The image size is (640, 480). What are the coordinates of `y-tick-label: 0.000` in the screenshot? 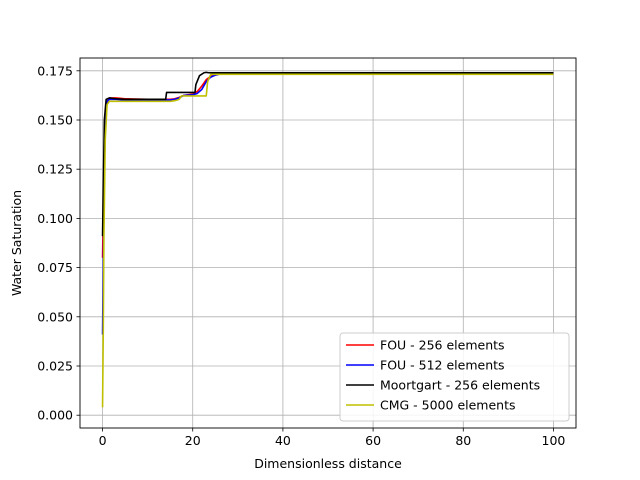 It's located at (55, 415).